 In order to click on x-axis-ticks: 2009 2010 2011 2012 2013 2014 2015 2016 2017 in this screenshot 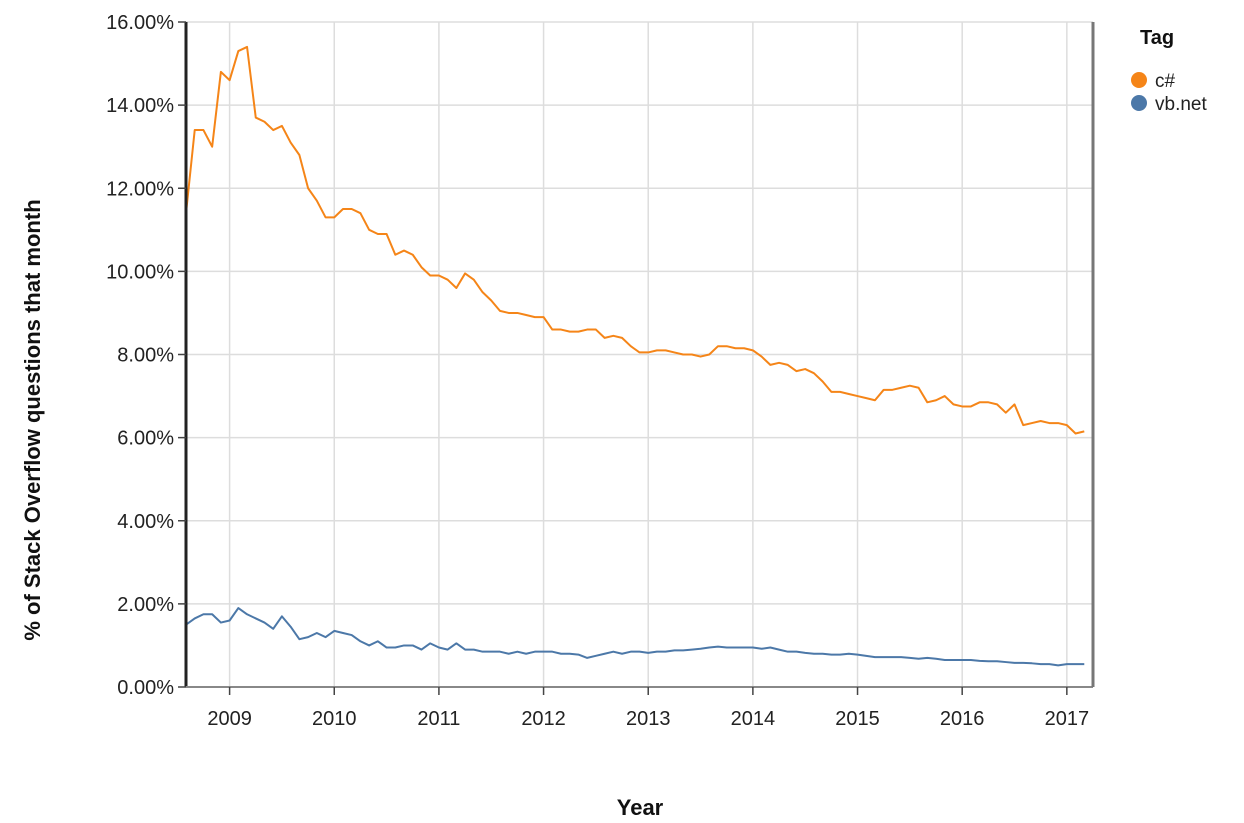, I will do `click(648, 708)`.